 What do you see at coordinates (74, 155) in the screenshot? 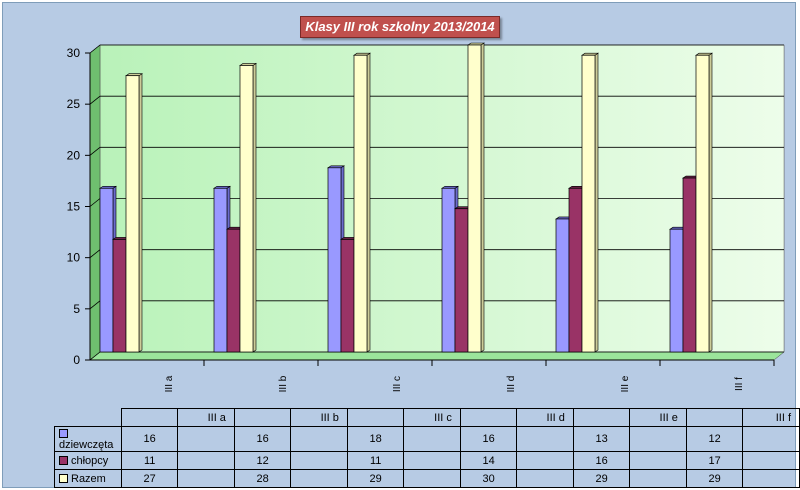
I see `y-tick-label: 20` at bounding box center [74, 155].